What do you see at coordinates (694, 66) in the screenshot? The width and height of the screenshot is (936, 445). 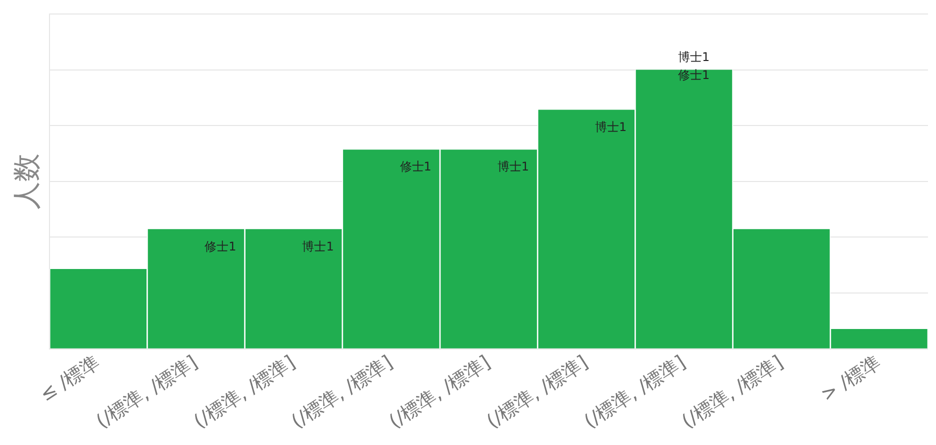 I see `annotation: 博士1 修士1` at bounding box center [694, 66].